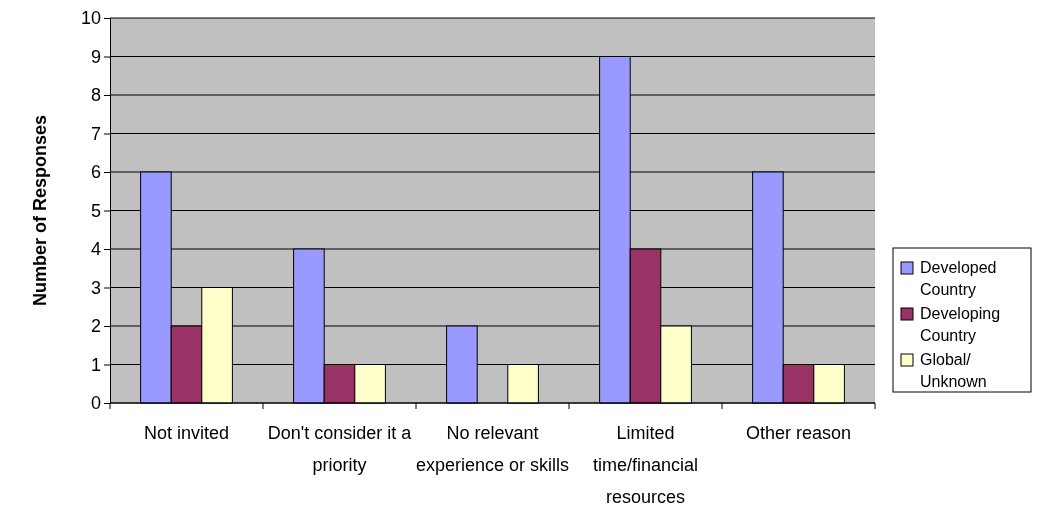  What do you see at coordinates (95, 326) in the screenshot?
I see `y-tick-label: 2` at bounding box center [95, 326].